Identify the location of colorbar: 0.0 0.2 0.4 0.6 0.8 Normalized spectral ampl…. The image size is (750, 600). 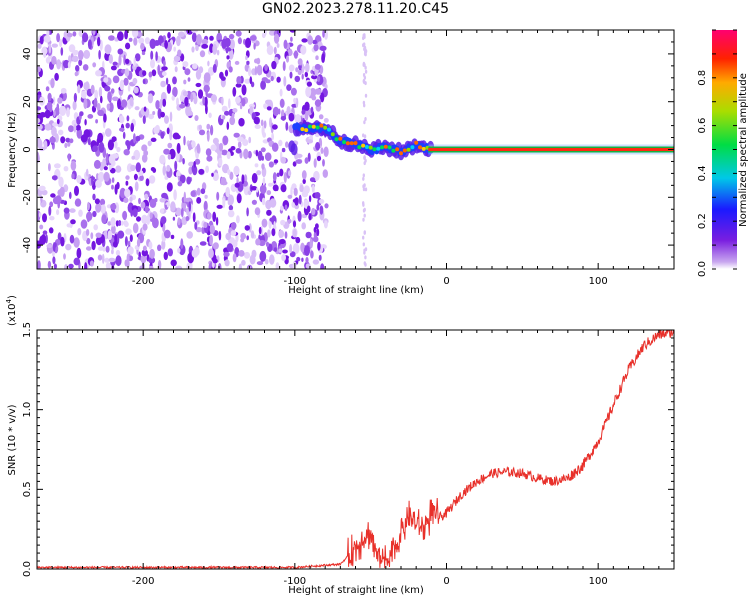
(723, 153).